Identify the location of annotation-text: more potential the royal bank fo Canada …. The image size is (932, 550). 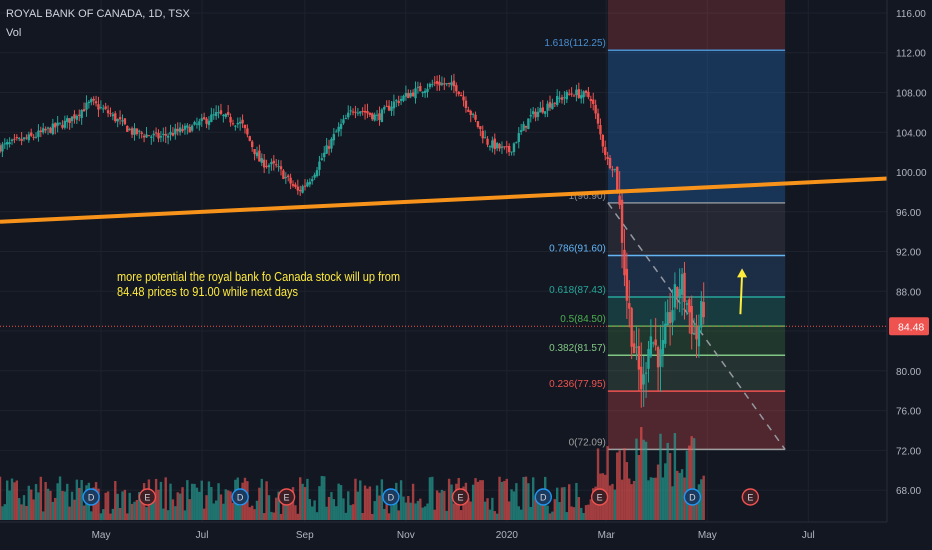
(258, 285).